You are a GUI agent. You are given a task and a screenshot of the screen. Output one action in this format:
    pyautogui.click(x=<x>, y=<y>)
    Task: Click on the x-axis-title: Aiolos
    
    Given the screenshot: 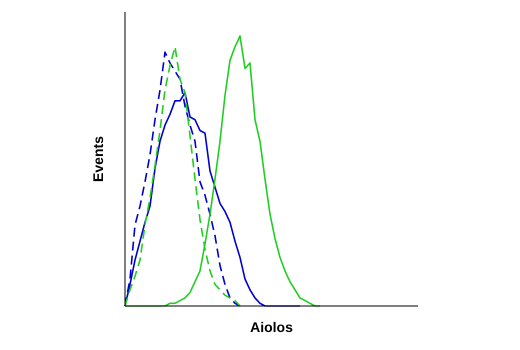 What is the action you would take?
    pyautogui.click(x=272, y=327)
    